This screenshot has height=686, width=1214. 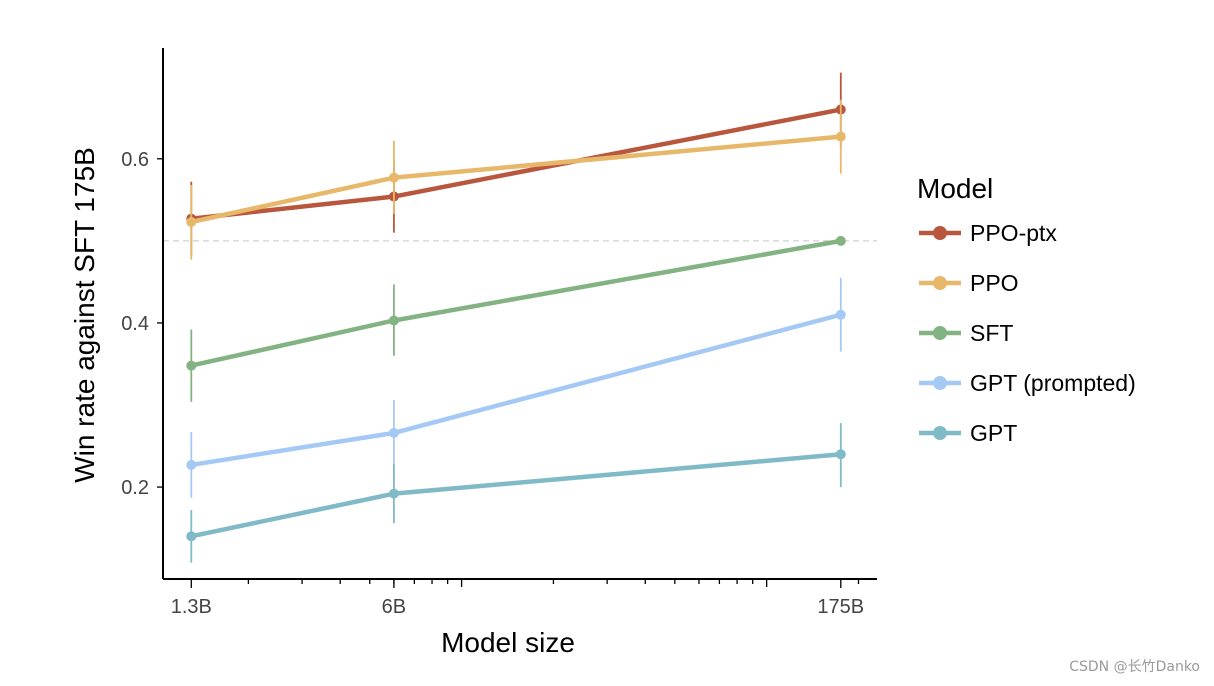 What do you see at coordinates (135, 160) in the screenshot?
I see `y-tick-label: 0.6` at bounding box center [135, 160].